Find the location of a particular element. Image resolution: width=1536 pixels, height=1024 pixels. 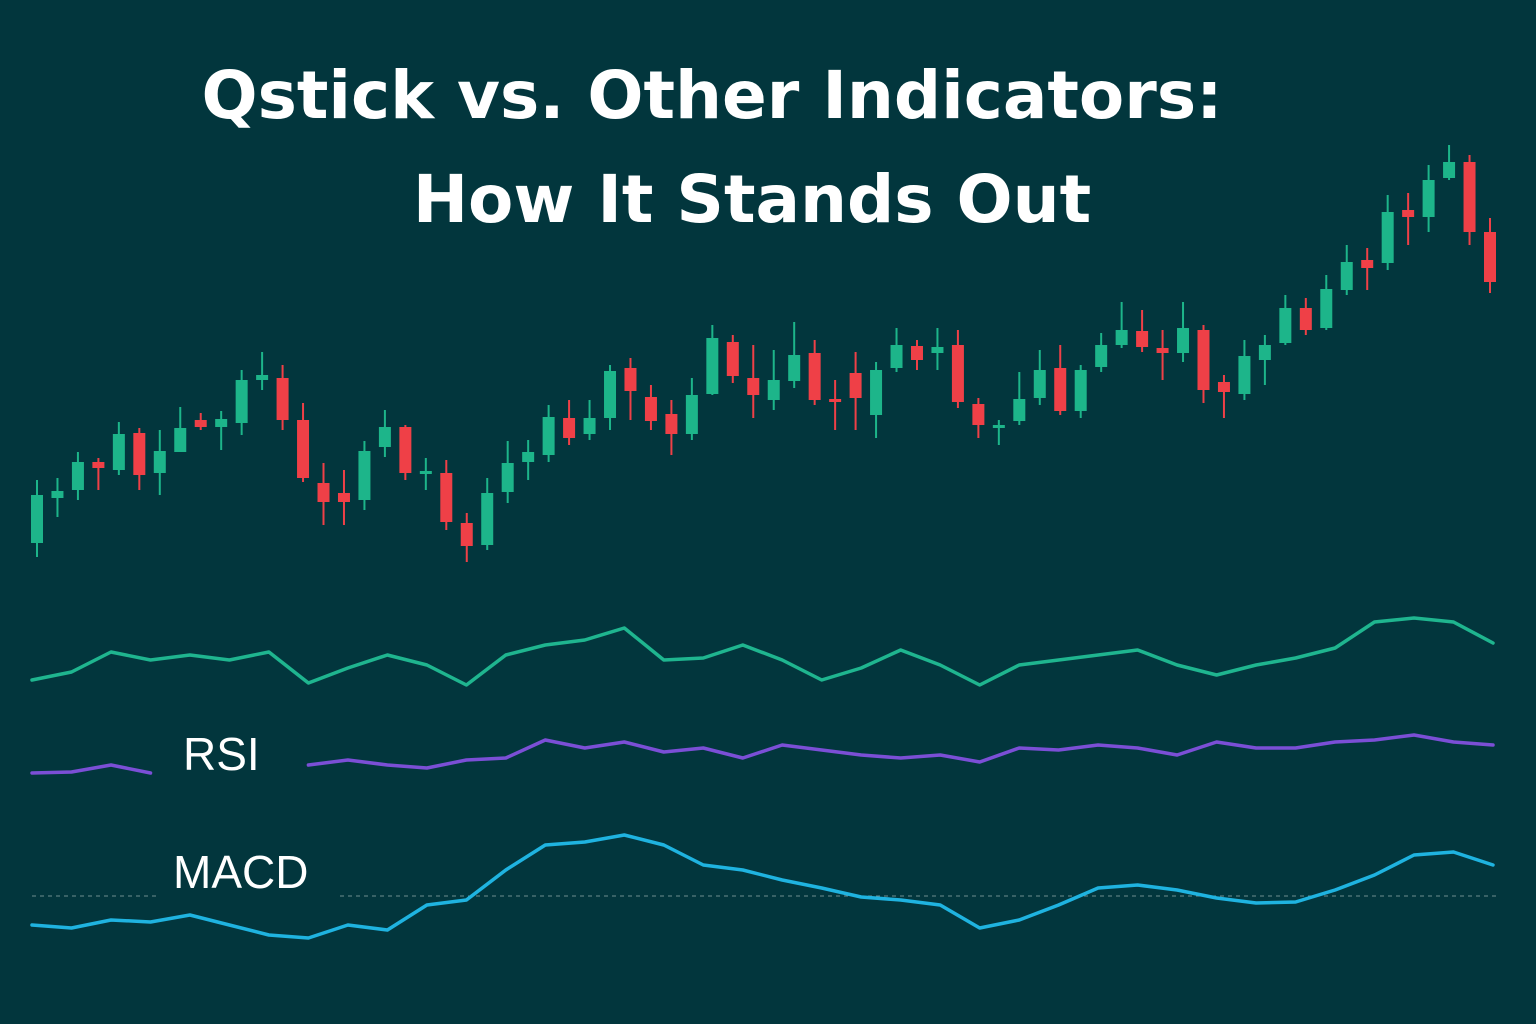

chart-title: How It Stands Out is located at coordinates (752, 199).